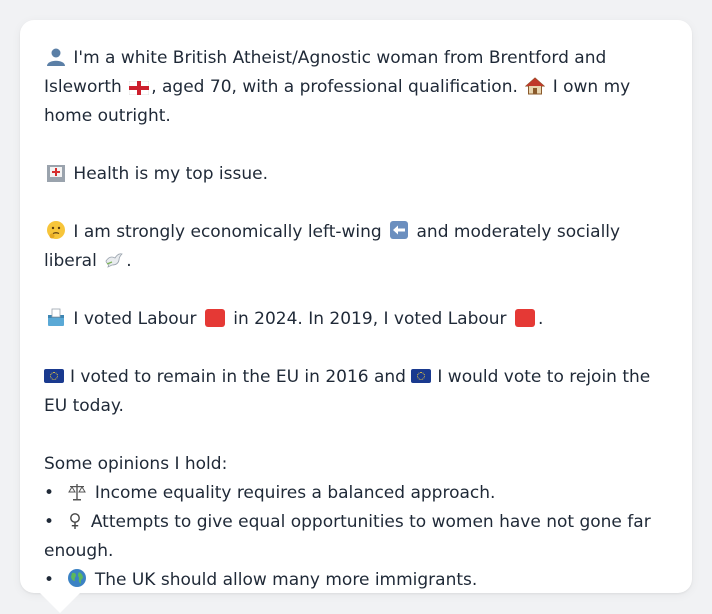  What do you see at coordinates (535, 86) in the screenshot?
I see `house-icon` at bounding box center [535, 86].